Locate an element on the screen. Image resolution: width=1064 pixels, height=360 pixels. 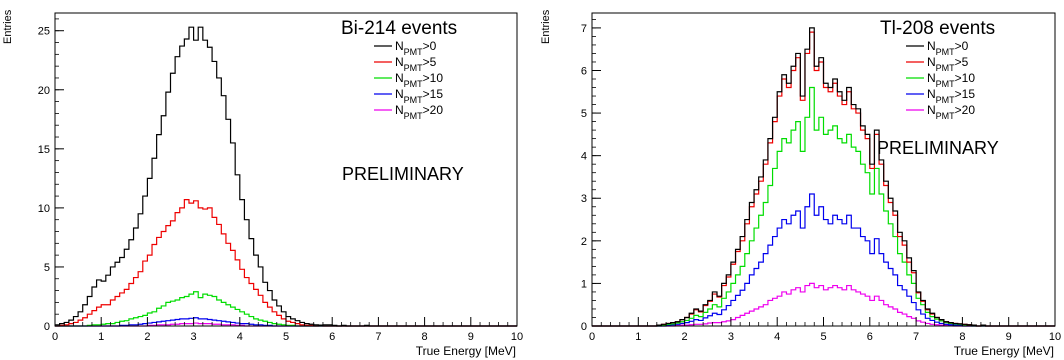
y-tick-label: 20 is located at coordinates (44, 91).